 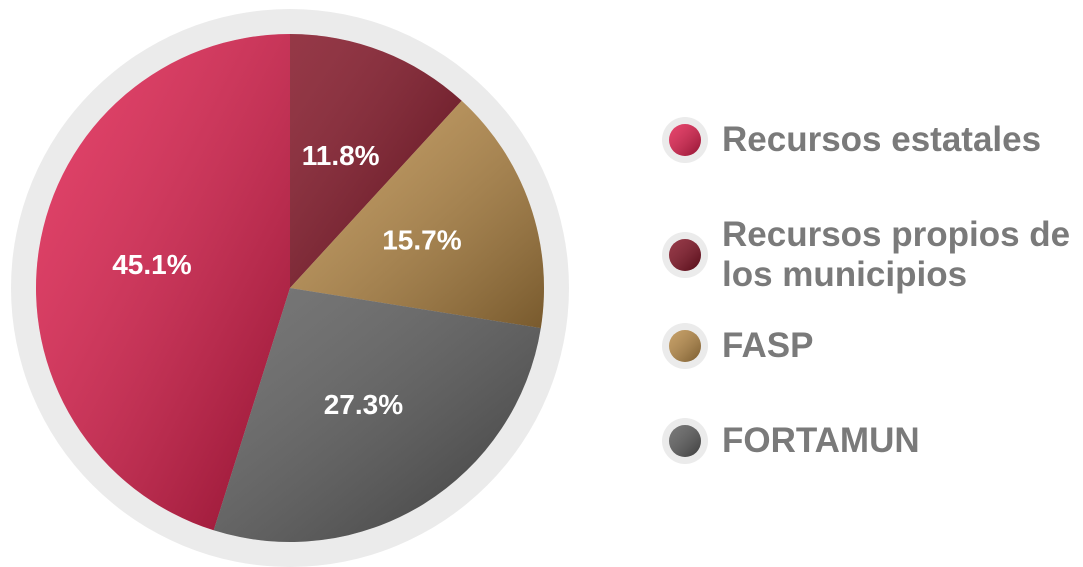 What do you see at coordinates (341, 155) in the screenshot?
I see `slice-label: 11.8%` at bounding box center [341, 155].